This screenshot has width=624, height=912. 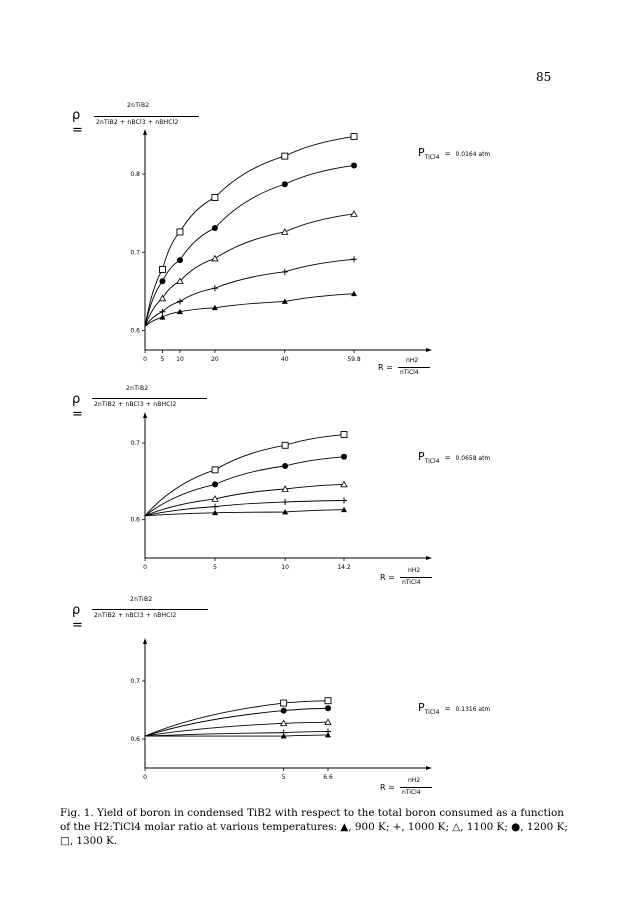 I want to click on x-tick-label: 20, so click(x=215, y=359).